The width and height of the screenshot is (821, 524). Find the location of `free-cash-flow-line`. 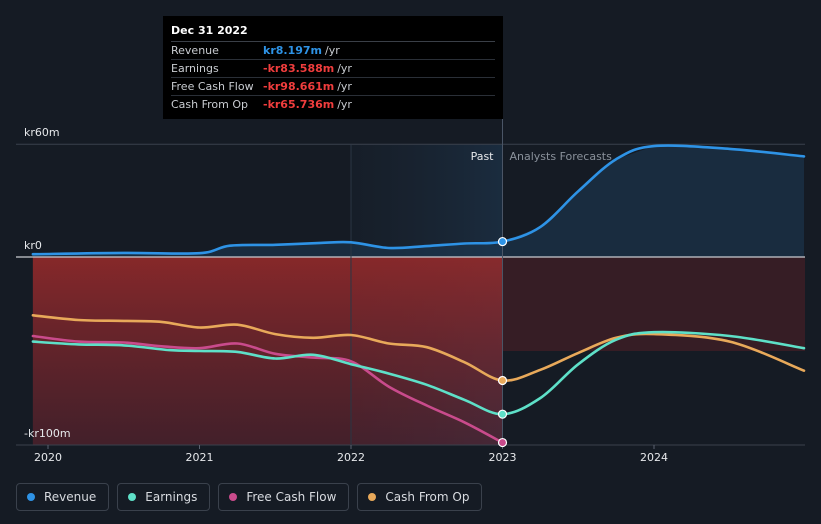

free-cash-flow-line is located at coordinates (267, 389).